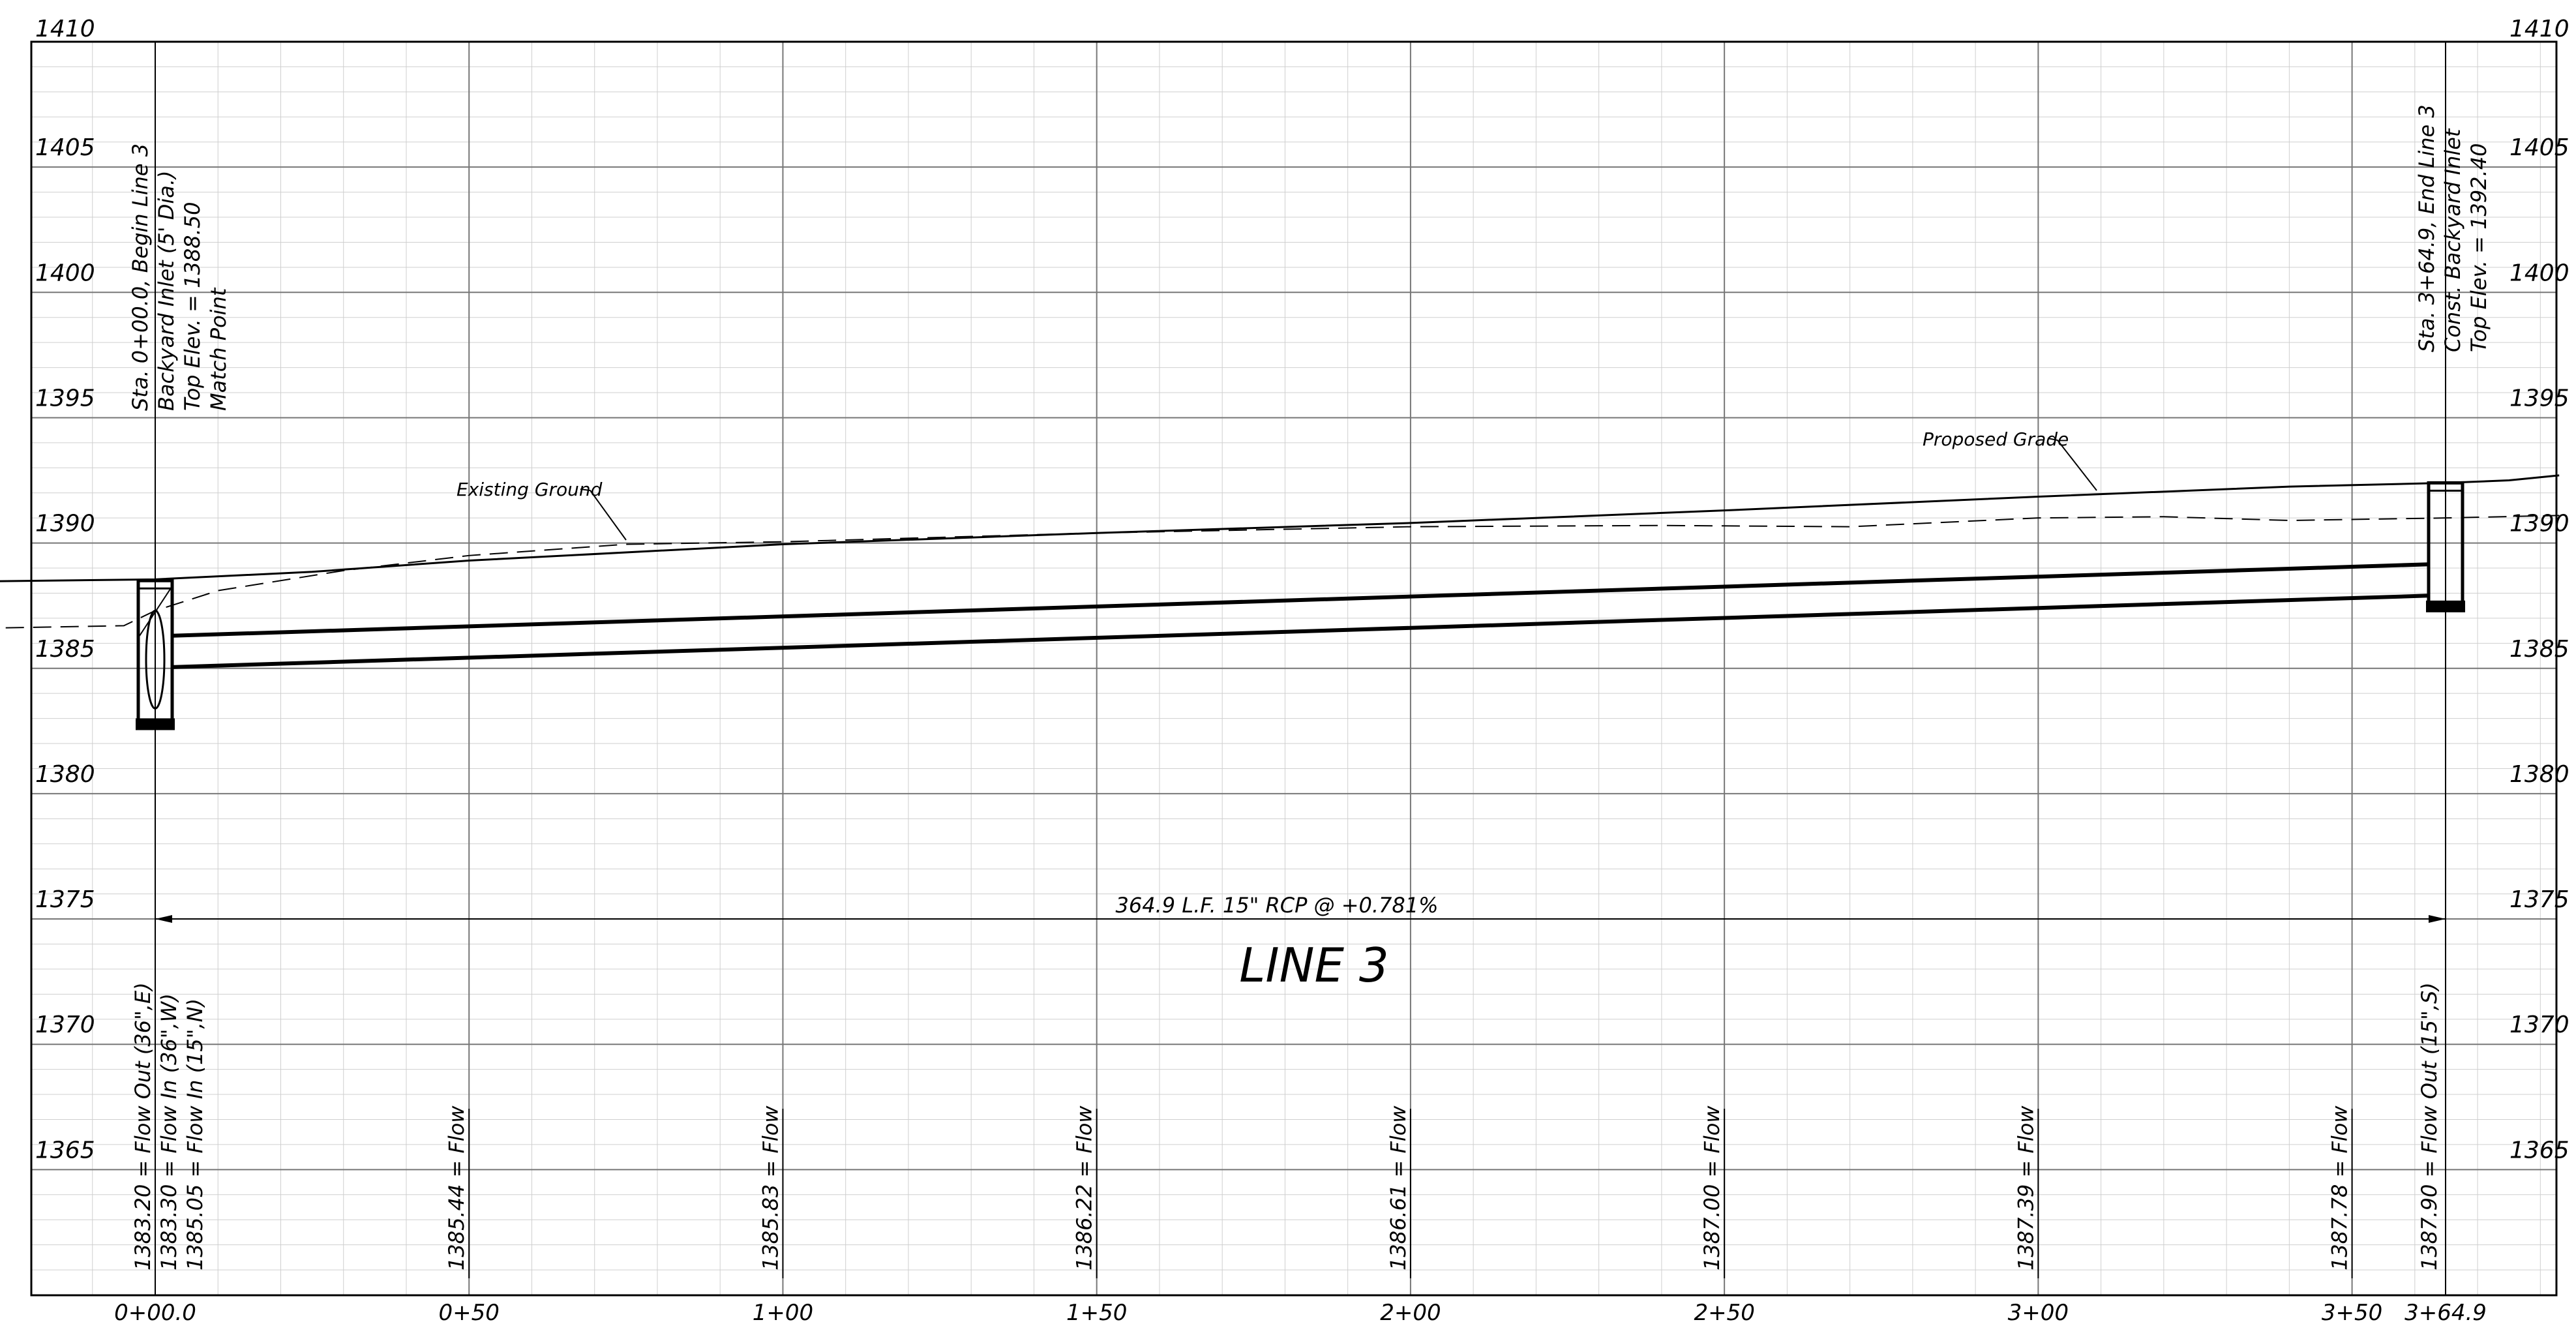 The height and width of the screenshot is (1337, 2576). What do you see at coordinates (1398, 1187) in the screenshot?
I see `flow-label: 1386.61 = Flow` at bounding box center [1398, 1187].